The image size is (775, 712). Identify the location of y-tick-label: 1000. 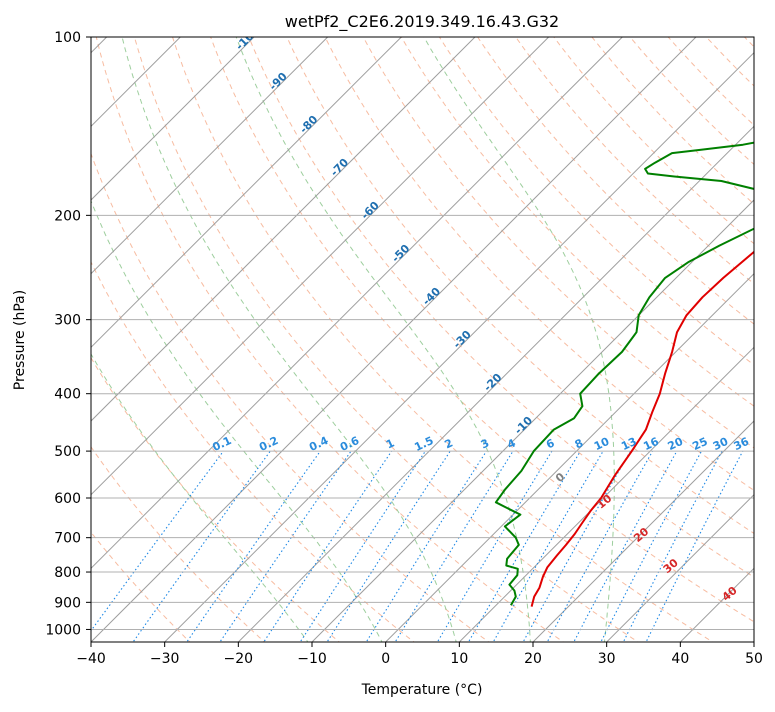
(63, 630).